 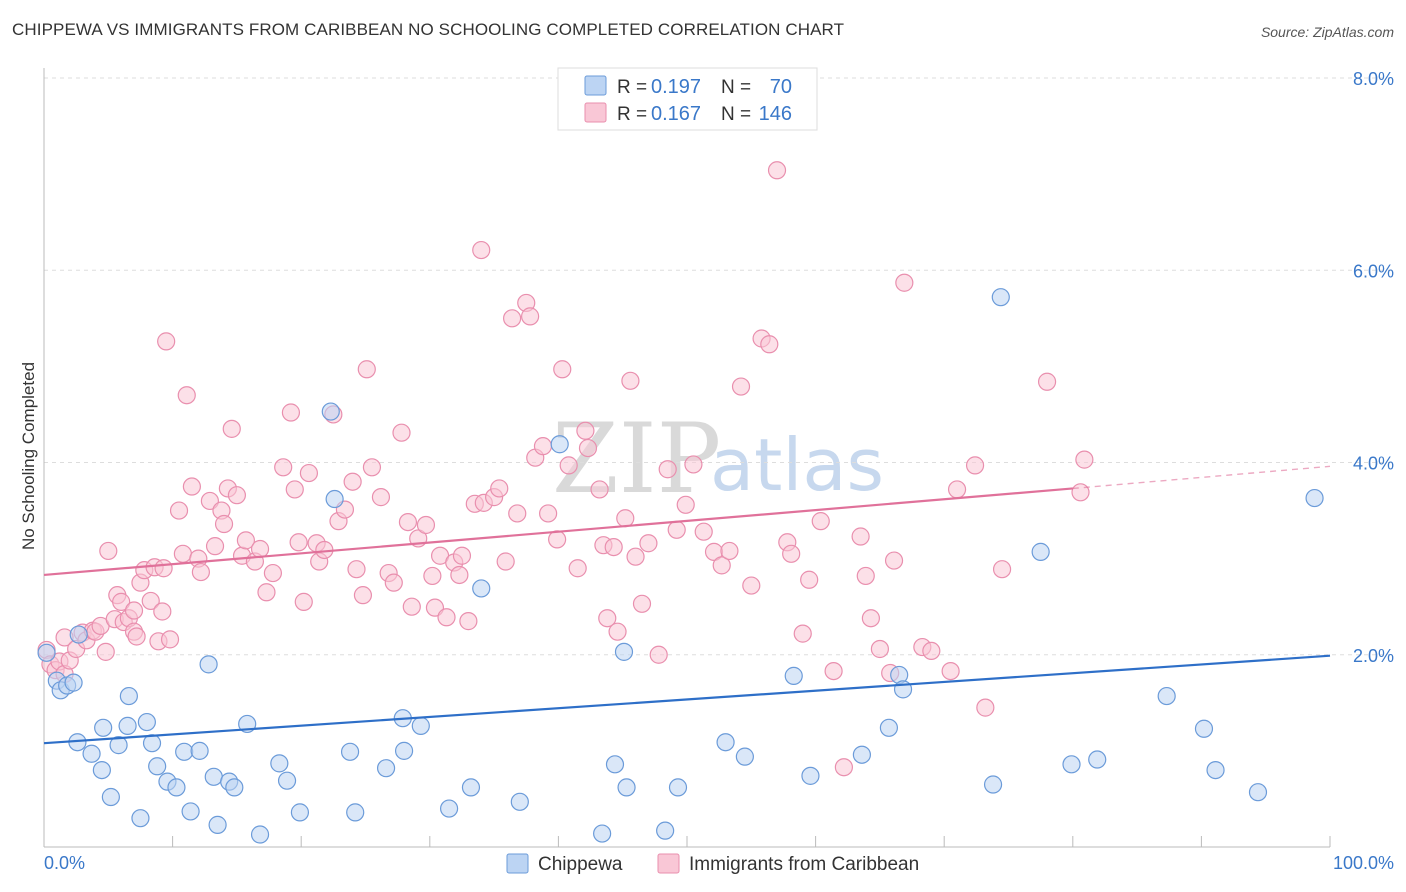 I want to click on legend-n-value-2: 146, so click(x=775, y=114).